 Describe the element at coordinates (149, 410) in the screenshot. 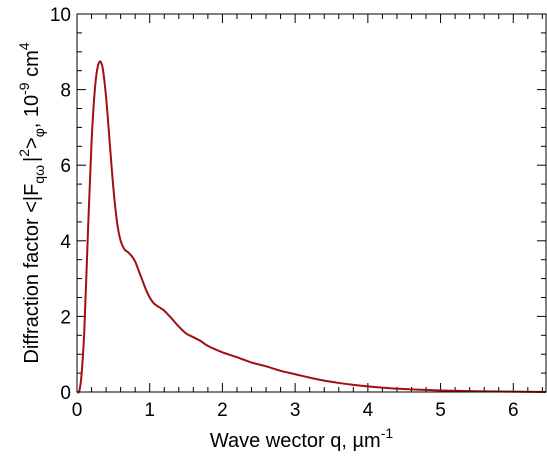

I see `x-tick-label: 1` at that location.